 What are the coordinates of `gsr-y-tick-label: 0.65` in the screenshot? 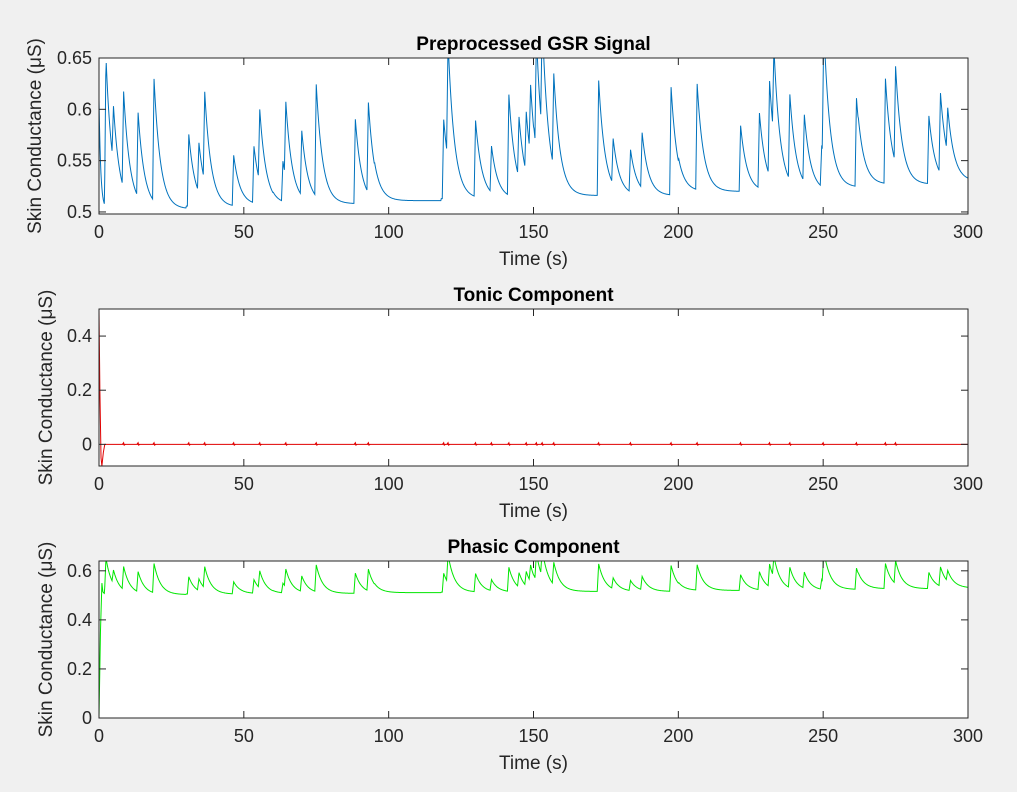 It's located at (74, 58).